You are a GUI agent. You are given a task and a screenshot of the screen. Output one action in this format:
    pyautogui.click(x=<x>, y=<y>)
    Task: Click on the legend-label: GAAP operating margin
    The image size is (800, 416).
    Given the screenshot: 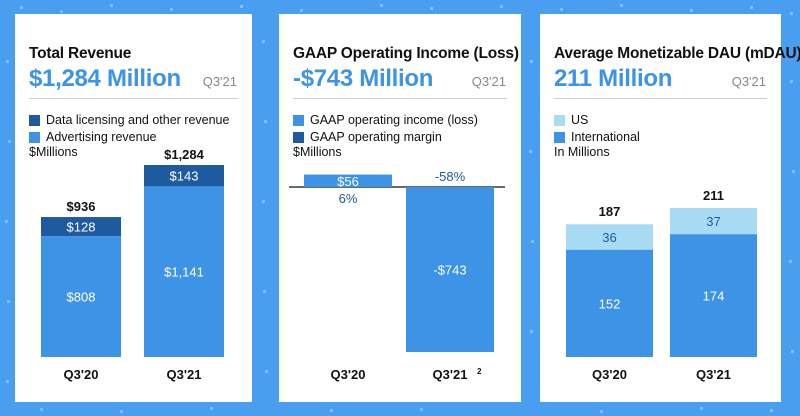 What is the action you would take?
    pyautogui.click(x=376, y=137)
    